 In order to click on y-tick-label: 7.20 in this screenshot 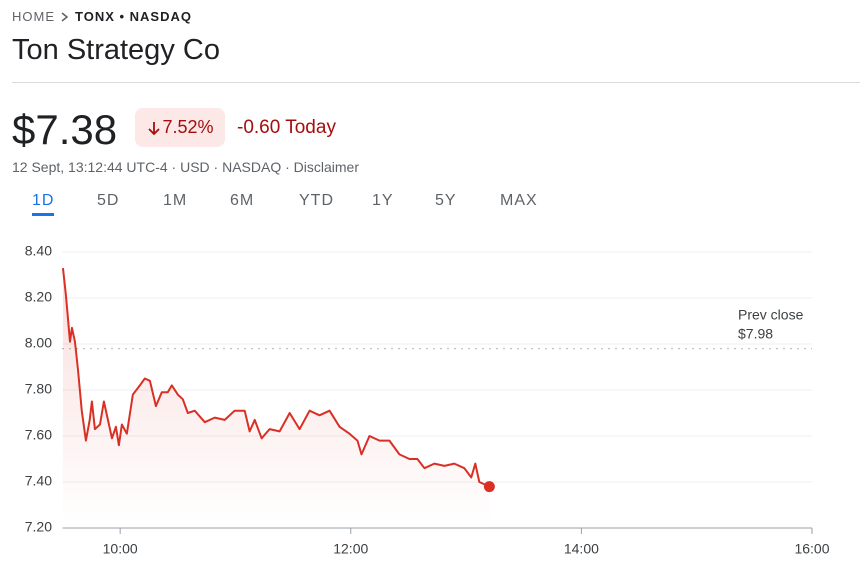, I will do `click(38, 527)`.